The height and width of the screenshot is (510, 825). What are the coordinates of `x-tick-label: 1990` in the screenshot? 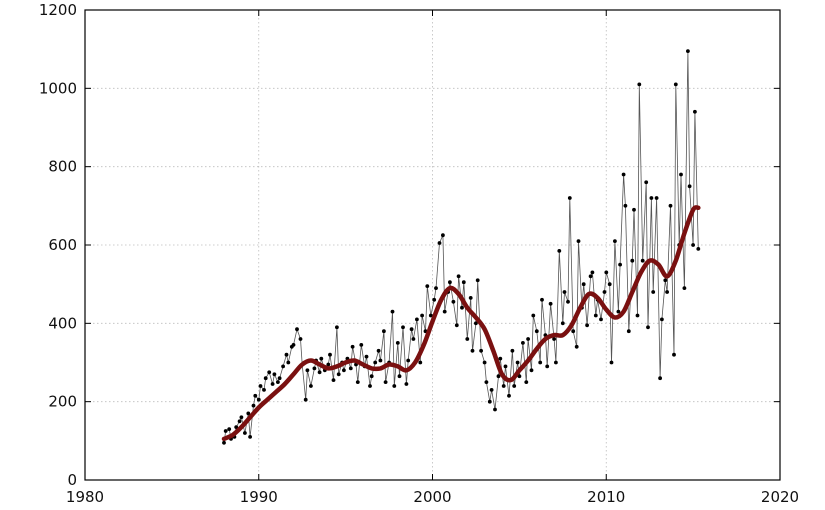 It's located at (259, 497).